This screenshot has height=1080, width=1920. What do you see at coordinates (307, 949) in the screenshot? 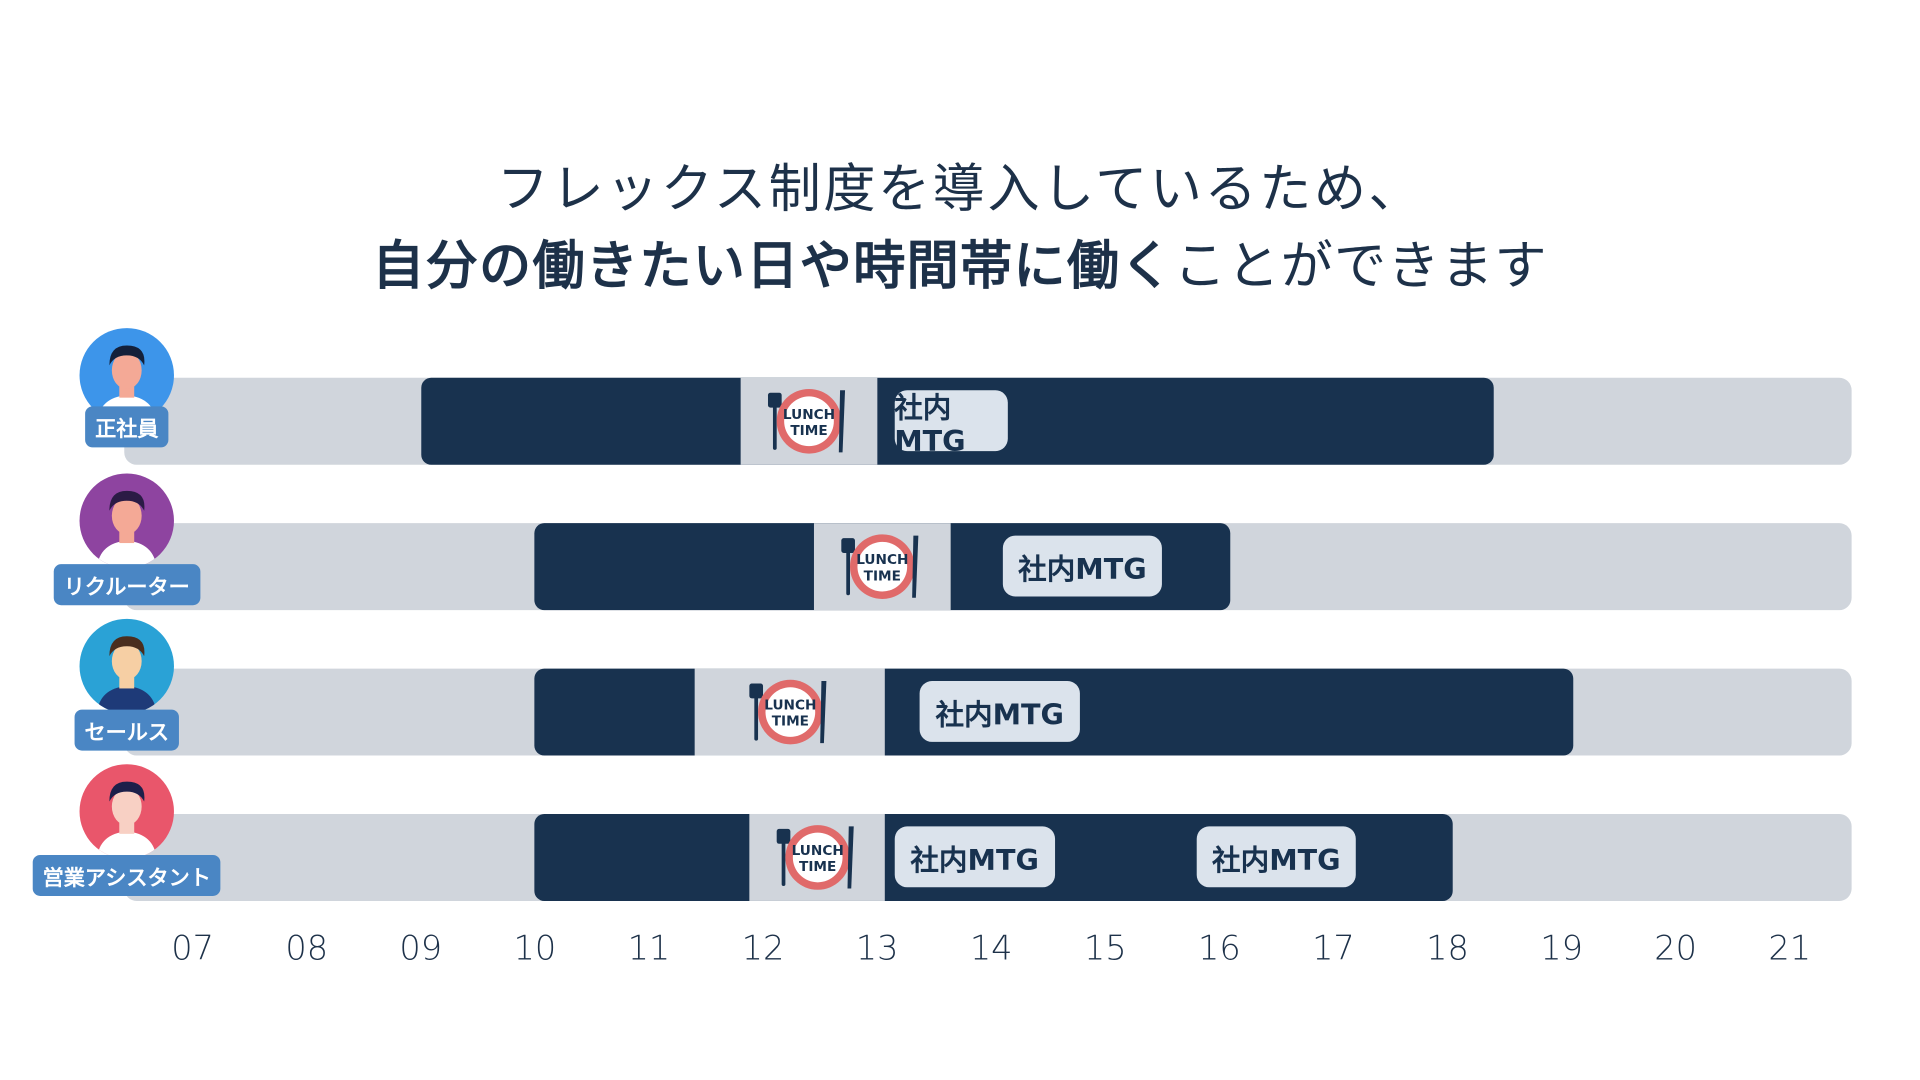
I see `x-tick-label: 08` at bounding box center [307, 949].